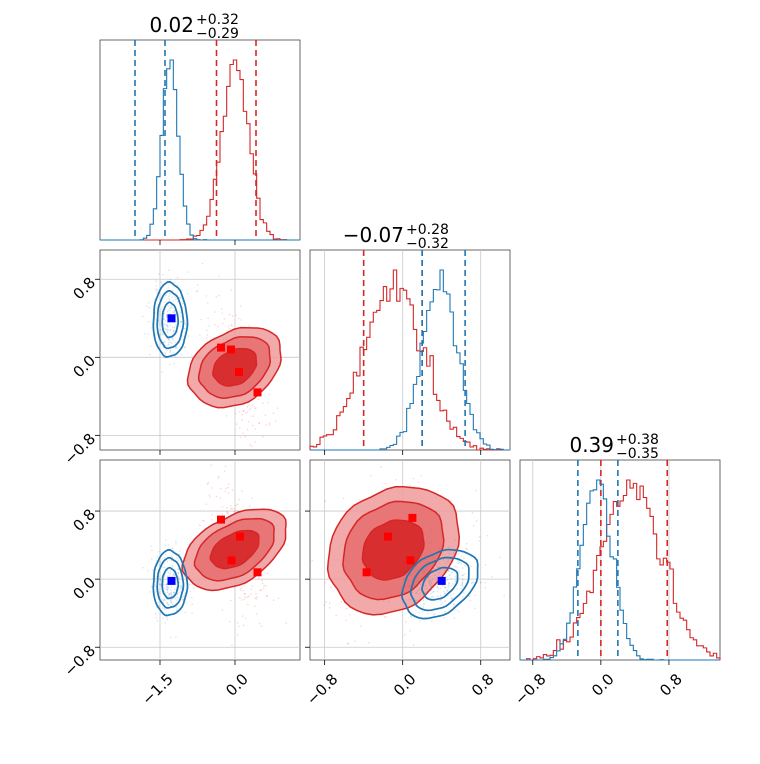  What do you see at coordinates (427, 230) in the screenshot?
I see `histogram-title-upper-error: +0.28` at bounding box center [427, 230].